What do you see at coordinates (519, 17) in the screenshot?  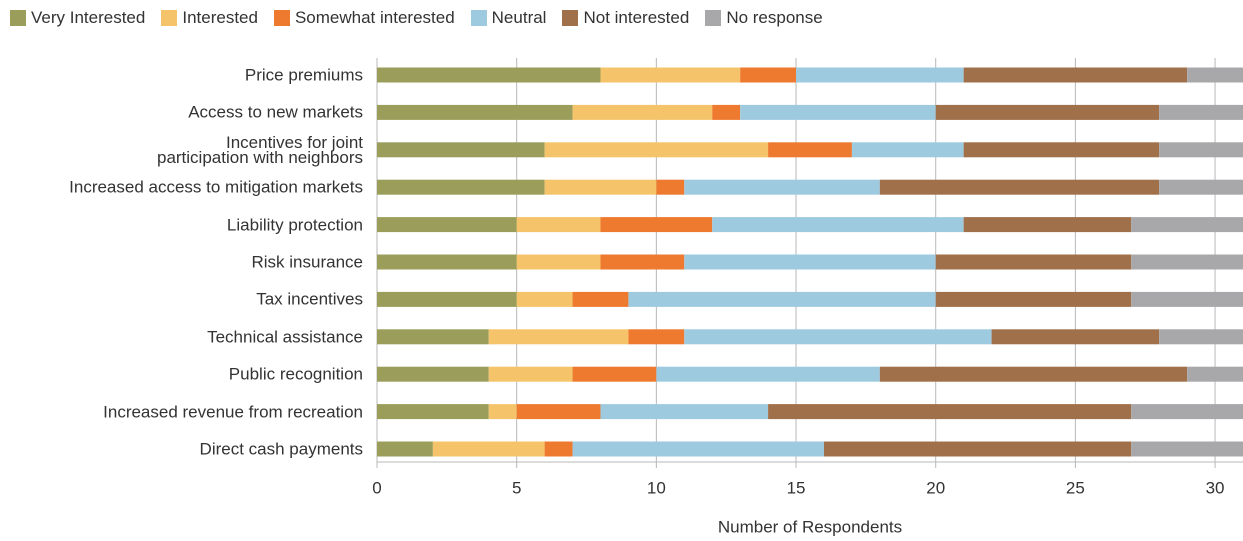 I see `legend-label: Neutral` at bounding box center [519, 17].